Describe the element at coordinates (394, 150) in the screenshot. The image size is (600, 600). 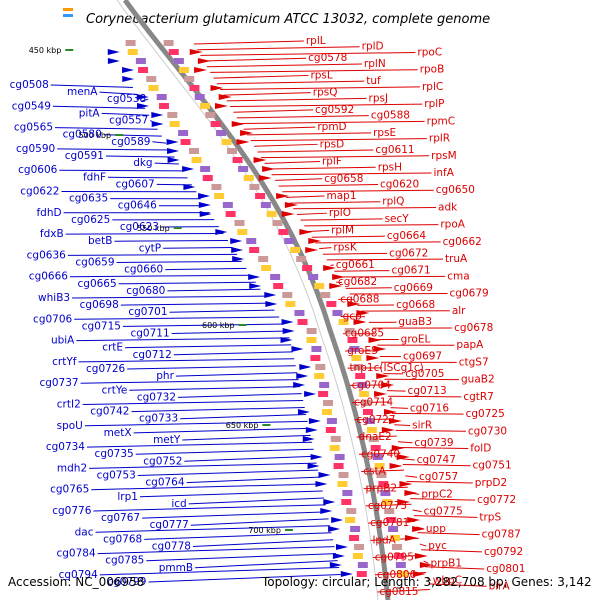
I see `gene-label-forward: cg0611` at that location.